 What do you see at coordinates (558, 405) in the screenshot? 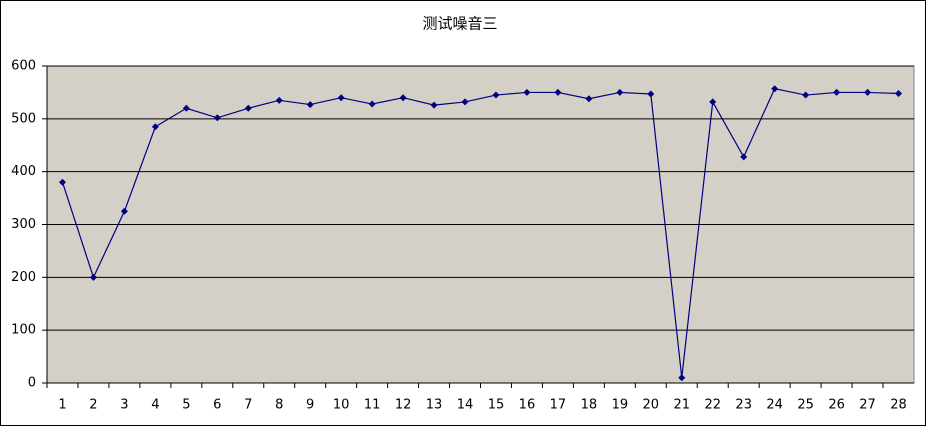
I see `x-tick-label: 17` at bounding box center [558, 405].